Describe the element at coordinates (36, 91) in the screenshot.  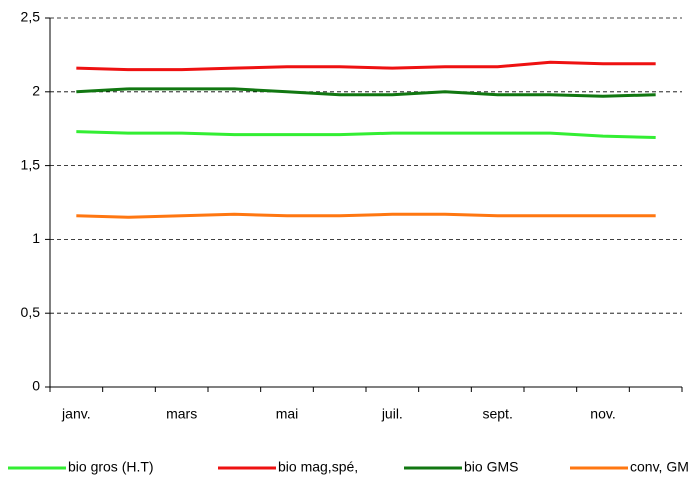
I see `y-tick-label: 2` at that location.